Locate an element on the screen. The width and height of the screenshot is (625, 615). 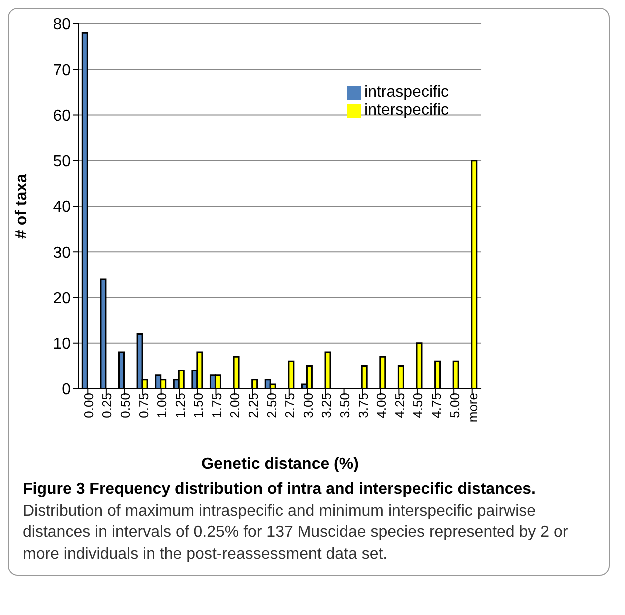
x-tick-label: 2.00 is located at coordinates (235, 405).